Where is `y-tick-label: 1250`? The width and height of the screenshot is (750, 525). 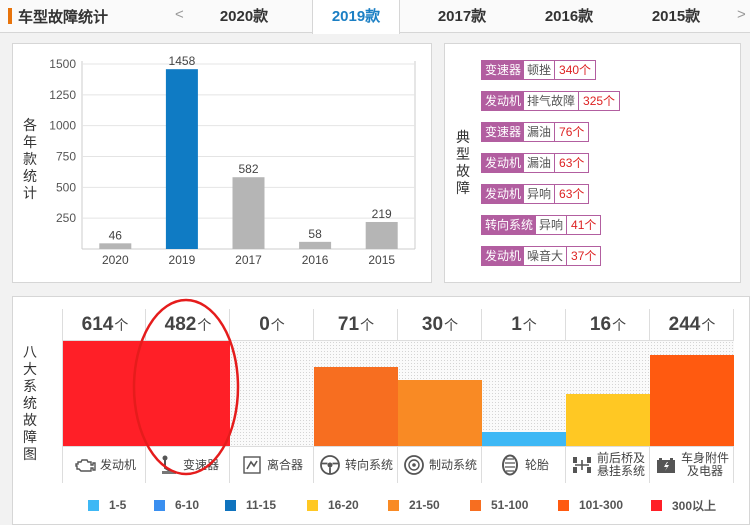 y-tick-label: 1250 is located at coordinates (62, 95).